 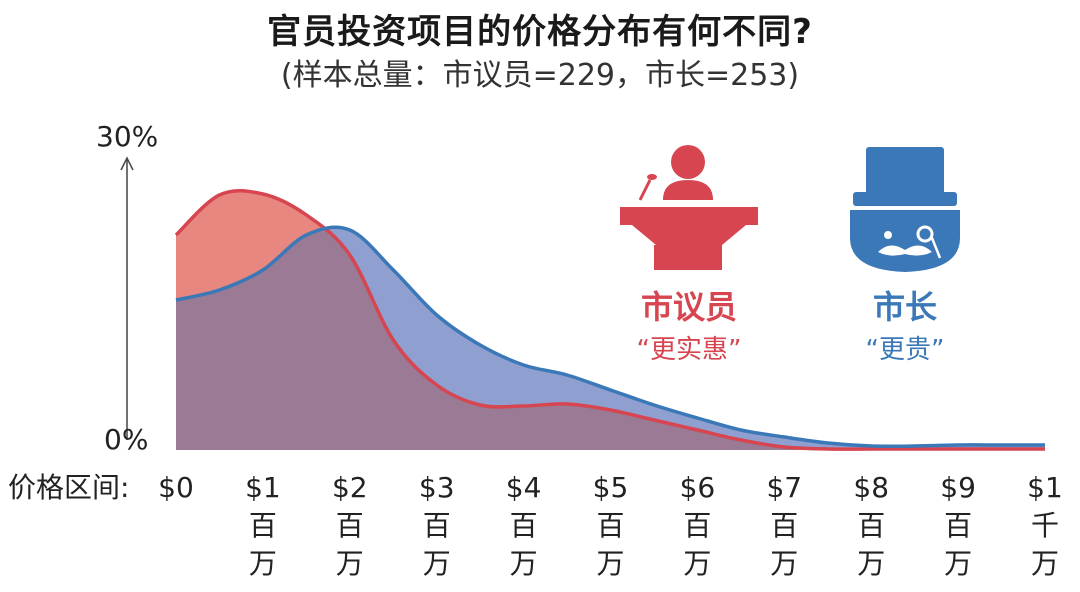 What do you see at coordinates (698, 487) in the screenshot?
I see `x-tick-label-6-1: $6` at bounding box center [698, 487].